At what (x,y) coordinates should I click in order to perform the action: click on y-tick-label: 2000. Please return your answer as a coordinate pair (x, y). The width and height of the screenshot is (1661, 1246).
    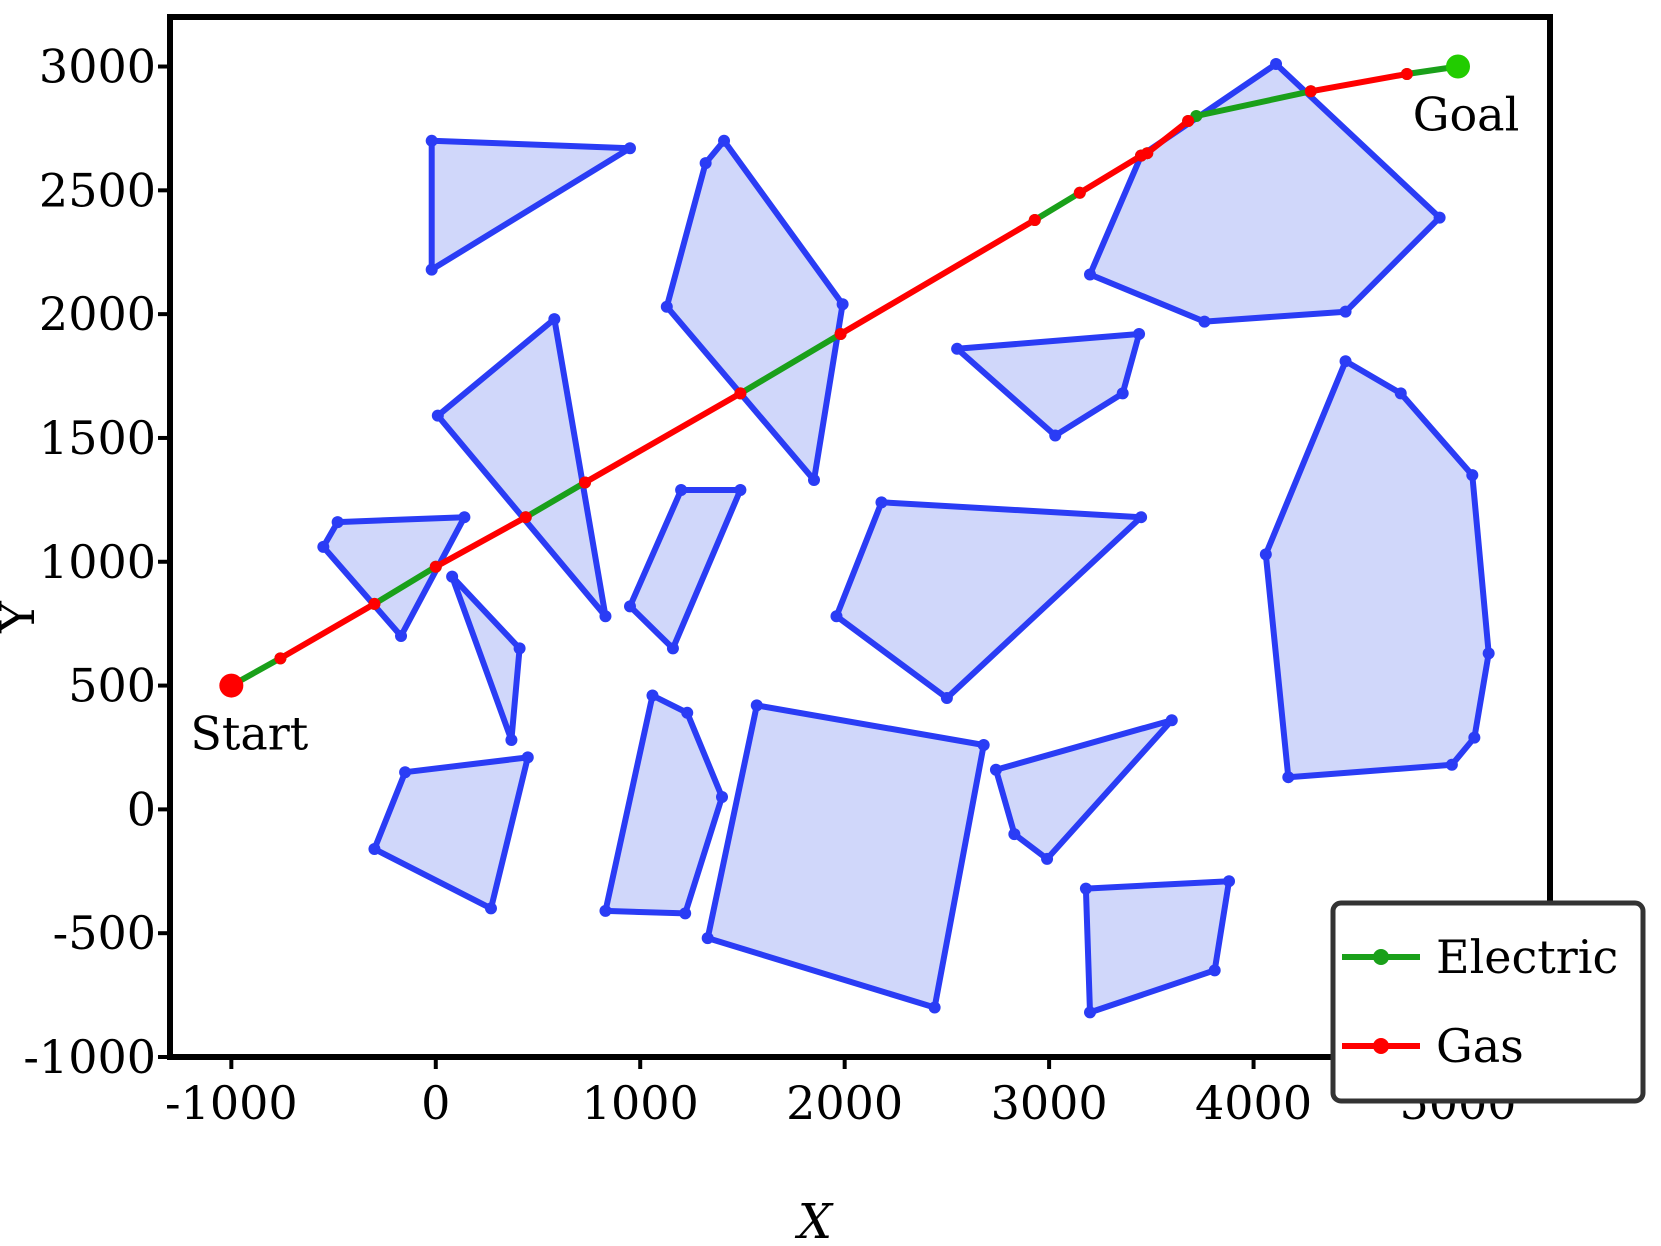
    Looking at the image, I should click on (97, 314).